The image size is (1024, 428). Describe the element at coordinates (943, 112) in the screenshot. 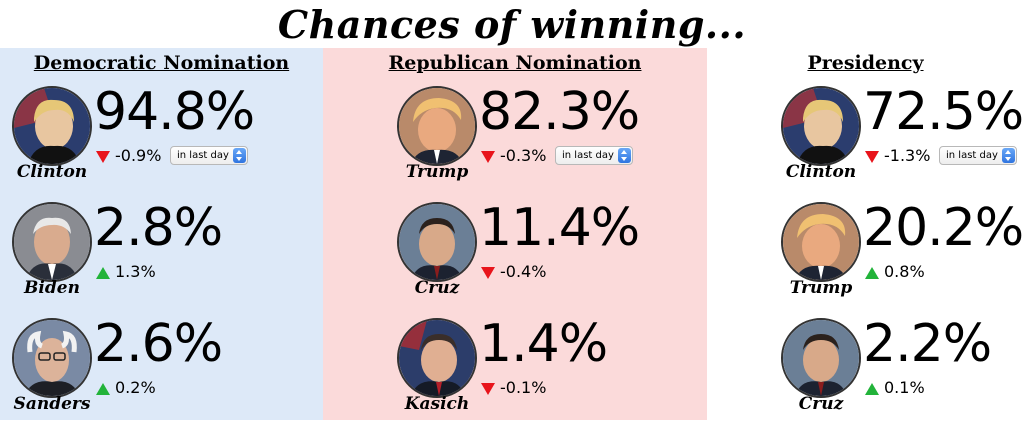

I see `win-probability: 72.5%` at that location.